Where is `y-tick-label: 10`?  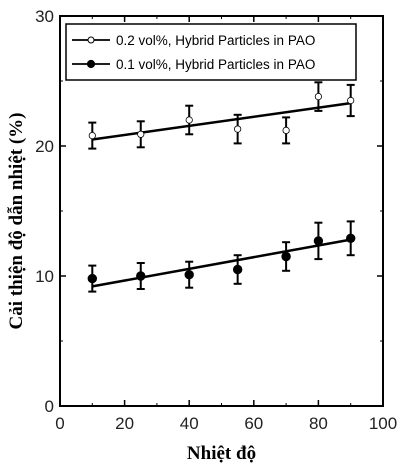 y-tick-label: 10 is located at coordinates (44, 276).